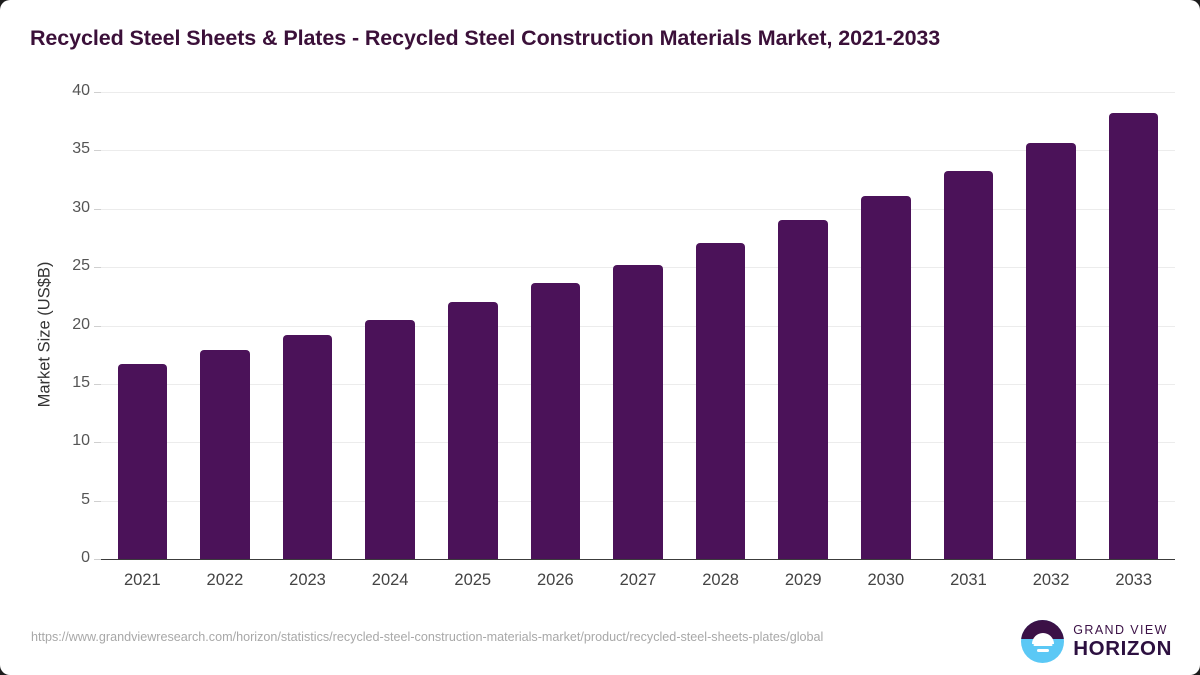 The image size is (1200, 675). Describe the element at coordinates (886, 580) in the screenshot. I see `x-tick-label: 2030` at that location.